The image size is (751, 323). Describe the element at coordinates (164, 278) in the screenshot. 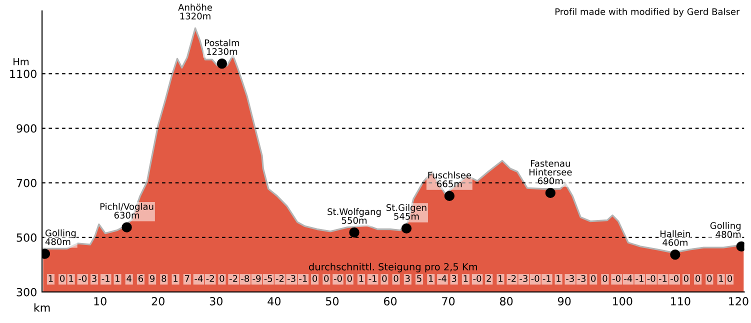

I see `annotation: 8` at that location.